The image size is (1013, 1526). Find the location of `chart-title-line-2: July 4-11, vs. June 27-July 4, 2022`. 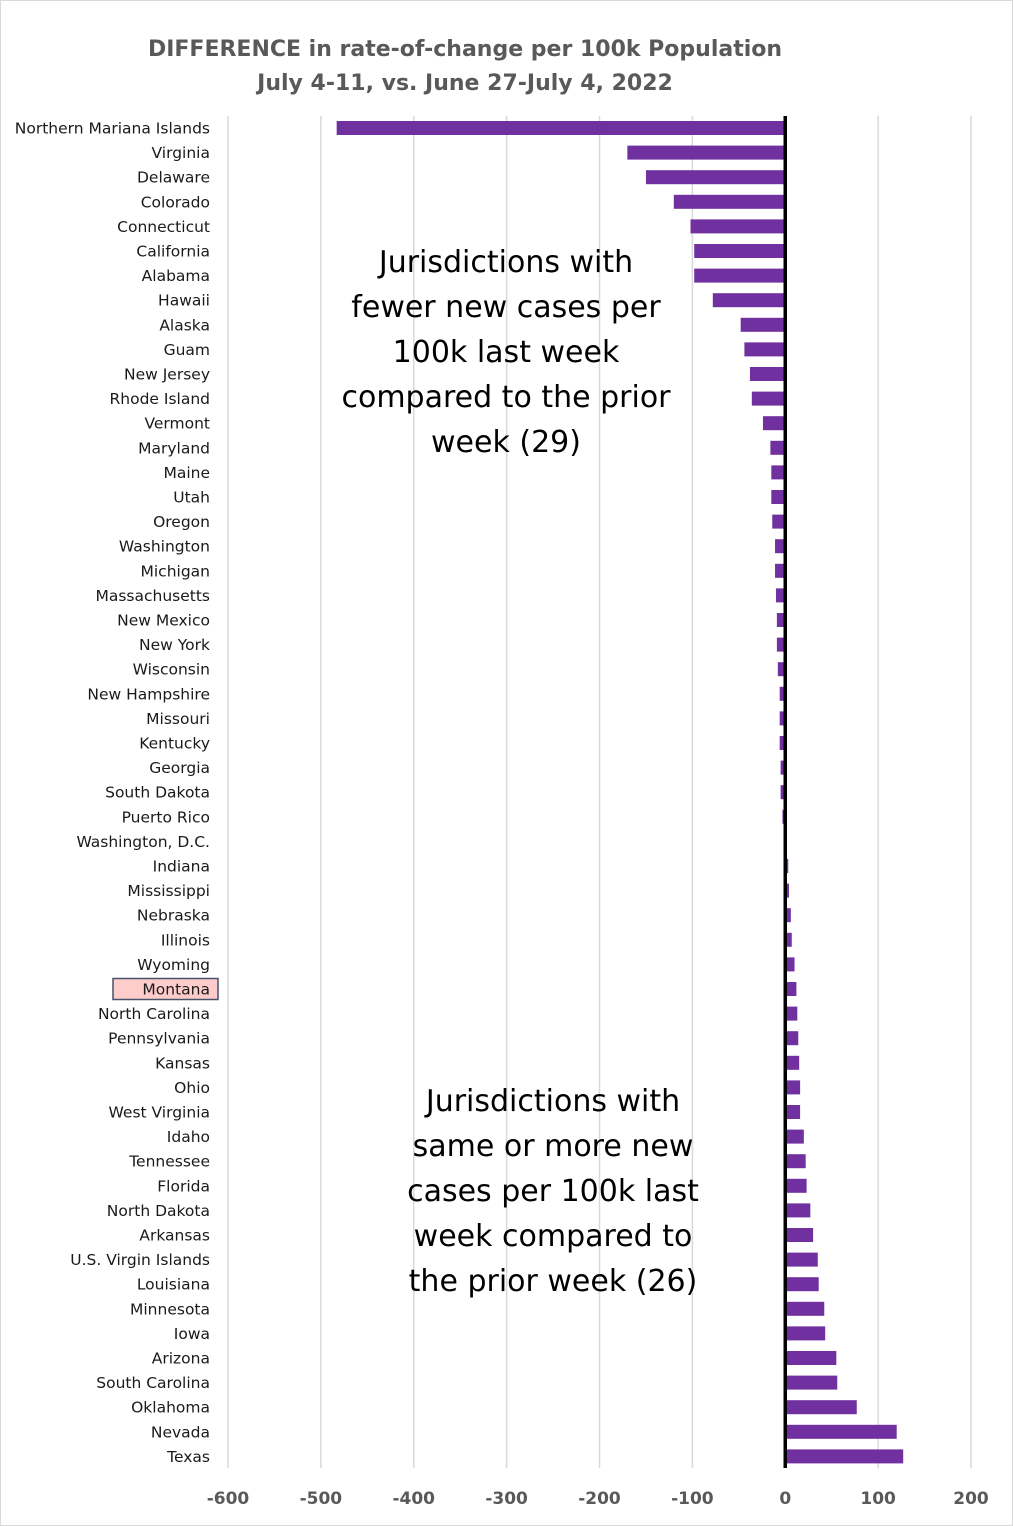

chart-title-line-2: July 4-11, vs. June 27-July 4, 2022 is located at coordinates (464, 83).